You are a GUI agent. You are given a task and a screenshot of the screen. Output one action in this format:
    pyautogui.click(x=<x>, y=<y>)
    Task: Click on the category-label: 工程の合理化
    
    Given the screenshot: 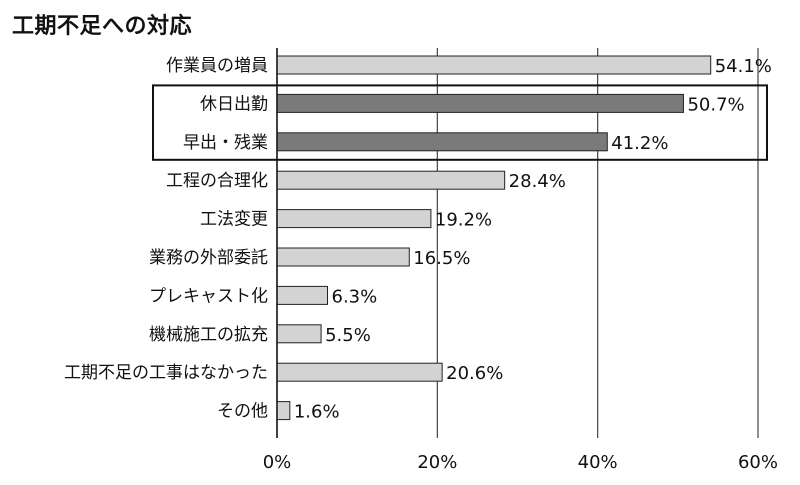 What is the action you would take?
    pyautogui.click(x=217, y=181)
    